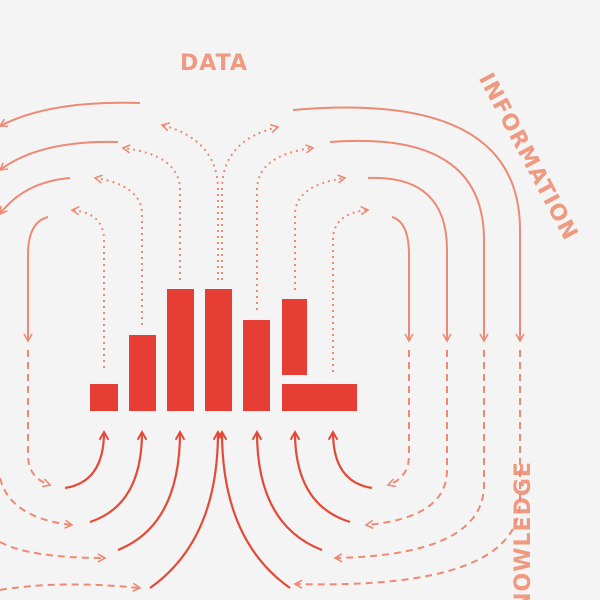 The image size is (600, 600). I want to click on dashed-loops-left, so click(71, 471).